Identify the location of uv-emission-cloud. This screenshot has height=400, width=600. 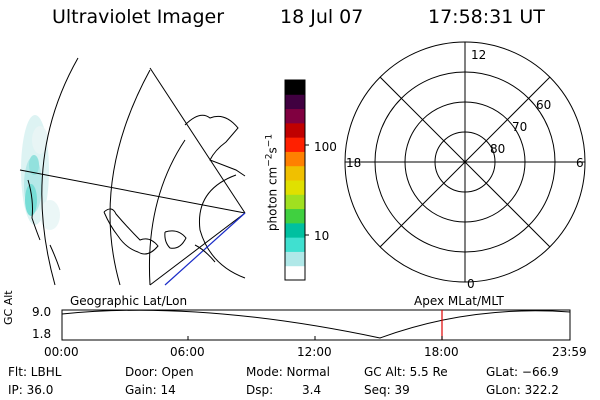
(40, 172).